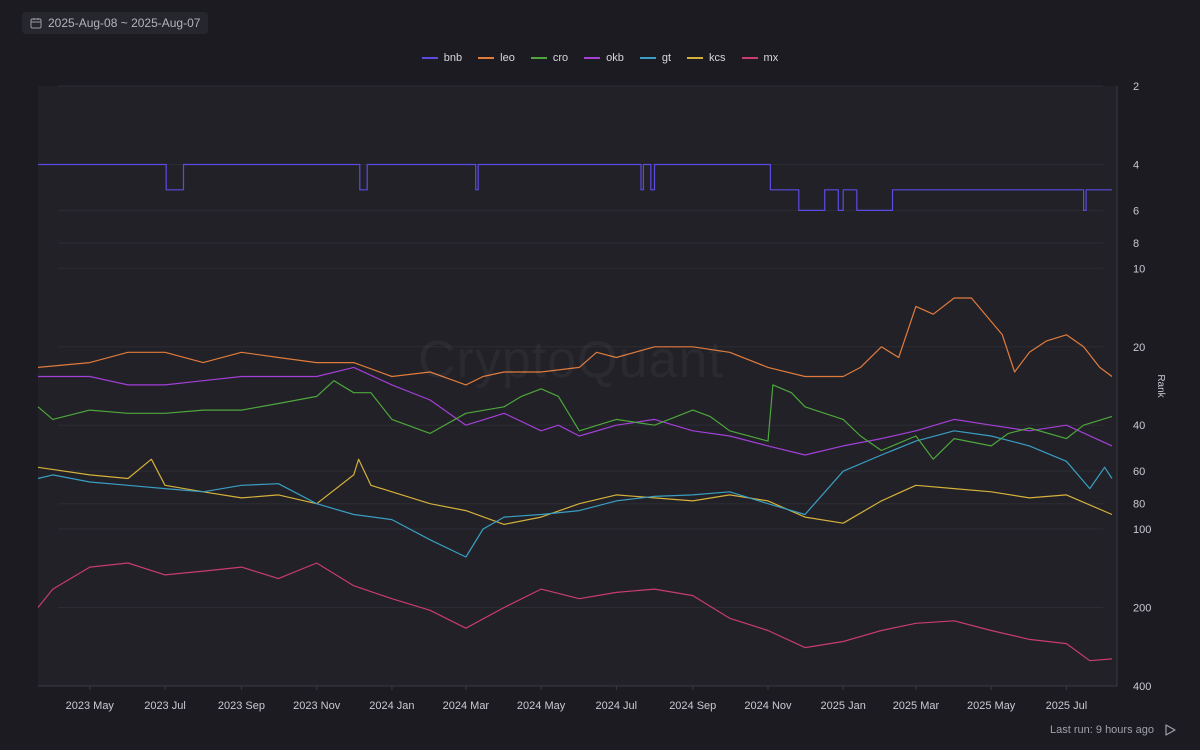 Image resolution: width=1200 pixels, height=750 pixels. I want to click on footer: Last run: 9 hours ago, so click(1113, 730).